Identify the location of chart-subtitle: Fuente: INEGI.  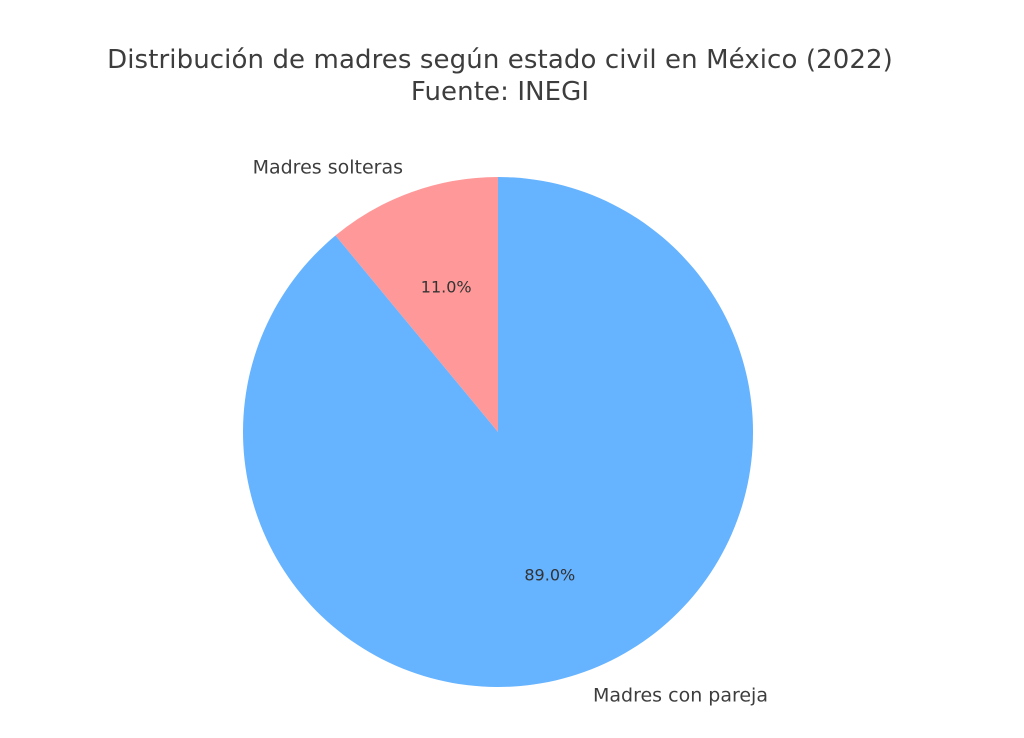
(500, 92).